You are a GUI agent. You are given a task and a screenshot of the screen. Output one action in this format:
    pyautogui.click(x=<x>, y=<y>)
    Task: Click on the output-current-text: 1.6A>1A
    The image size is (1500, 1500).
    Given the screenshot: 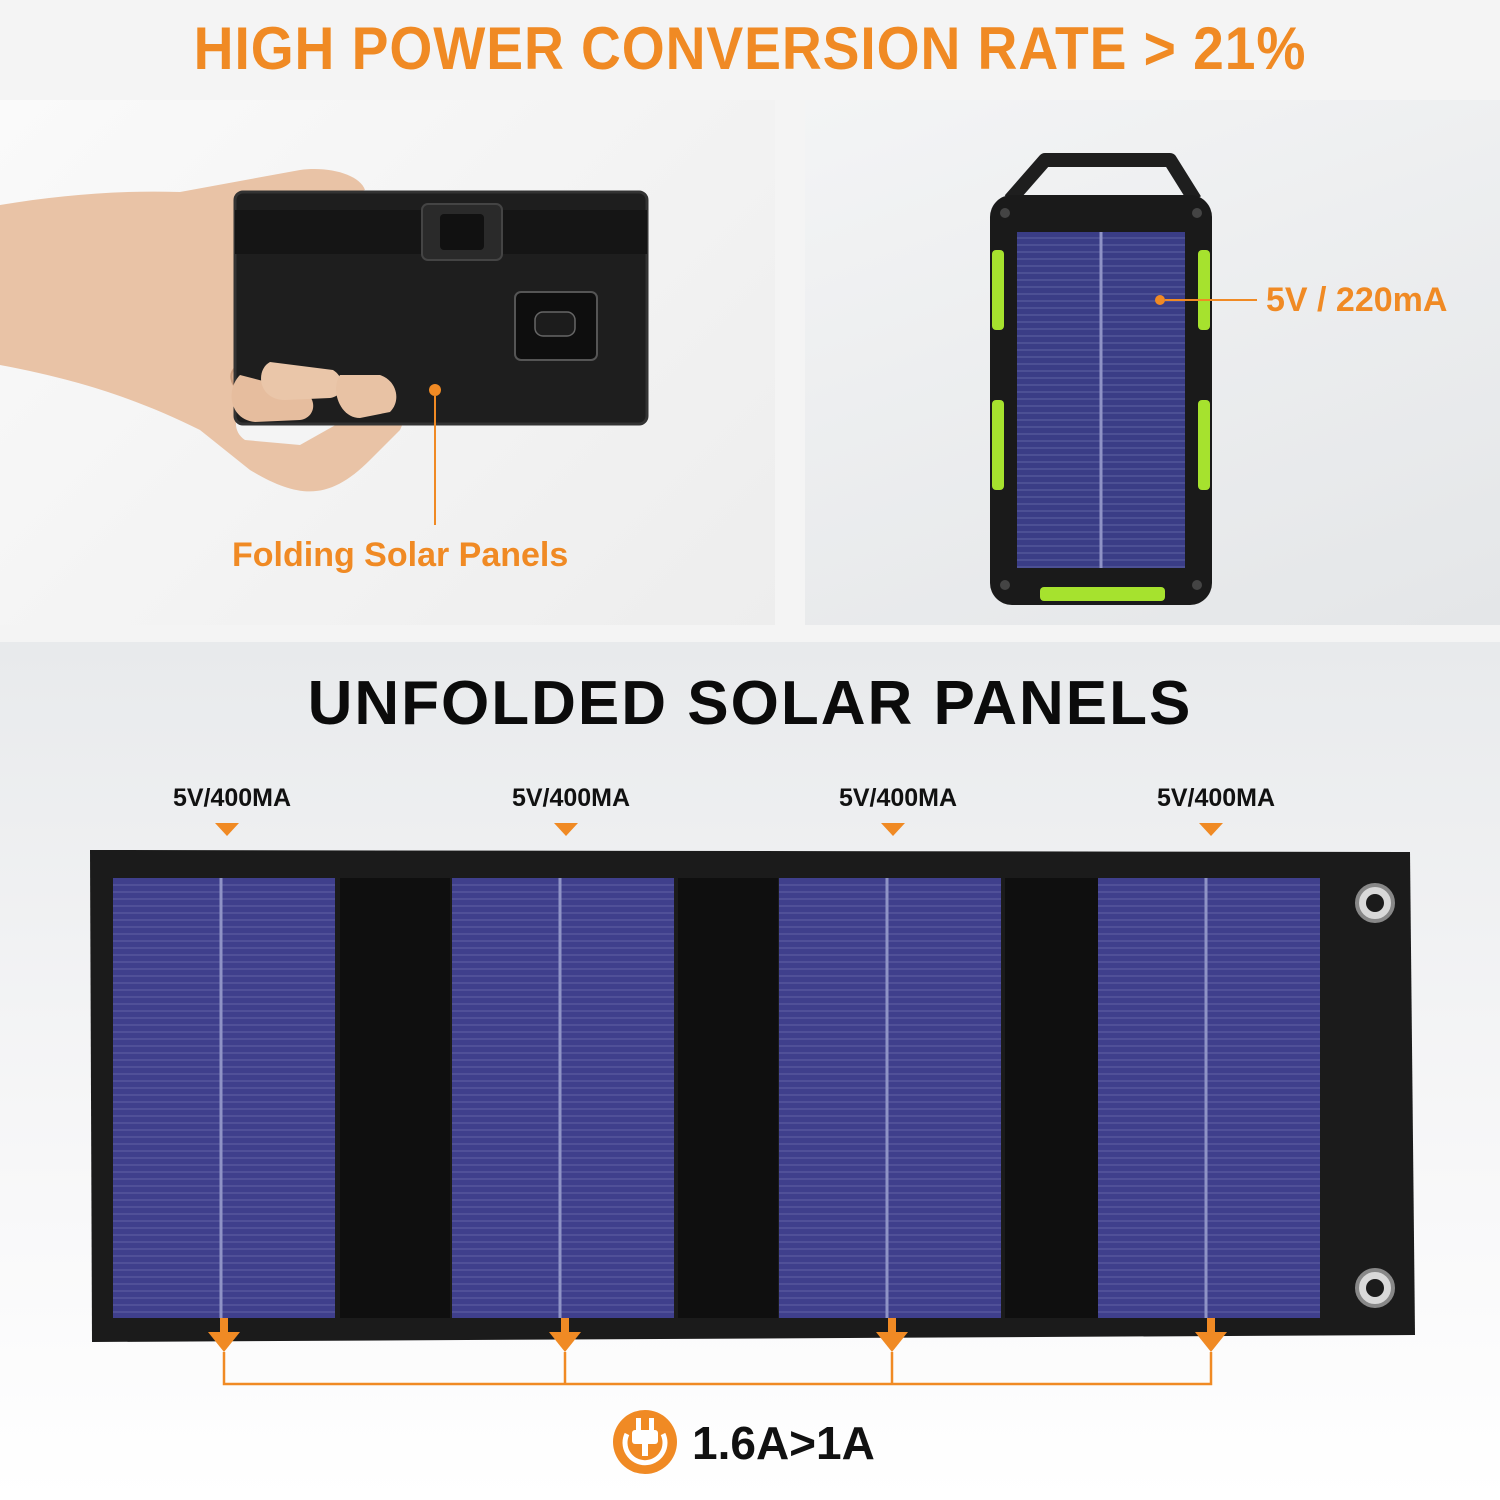 What is the action you would take?
    pyautogui.click(x=783, y=1443)
    